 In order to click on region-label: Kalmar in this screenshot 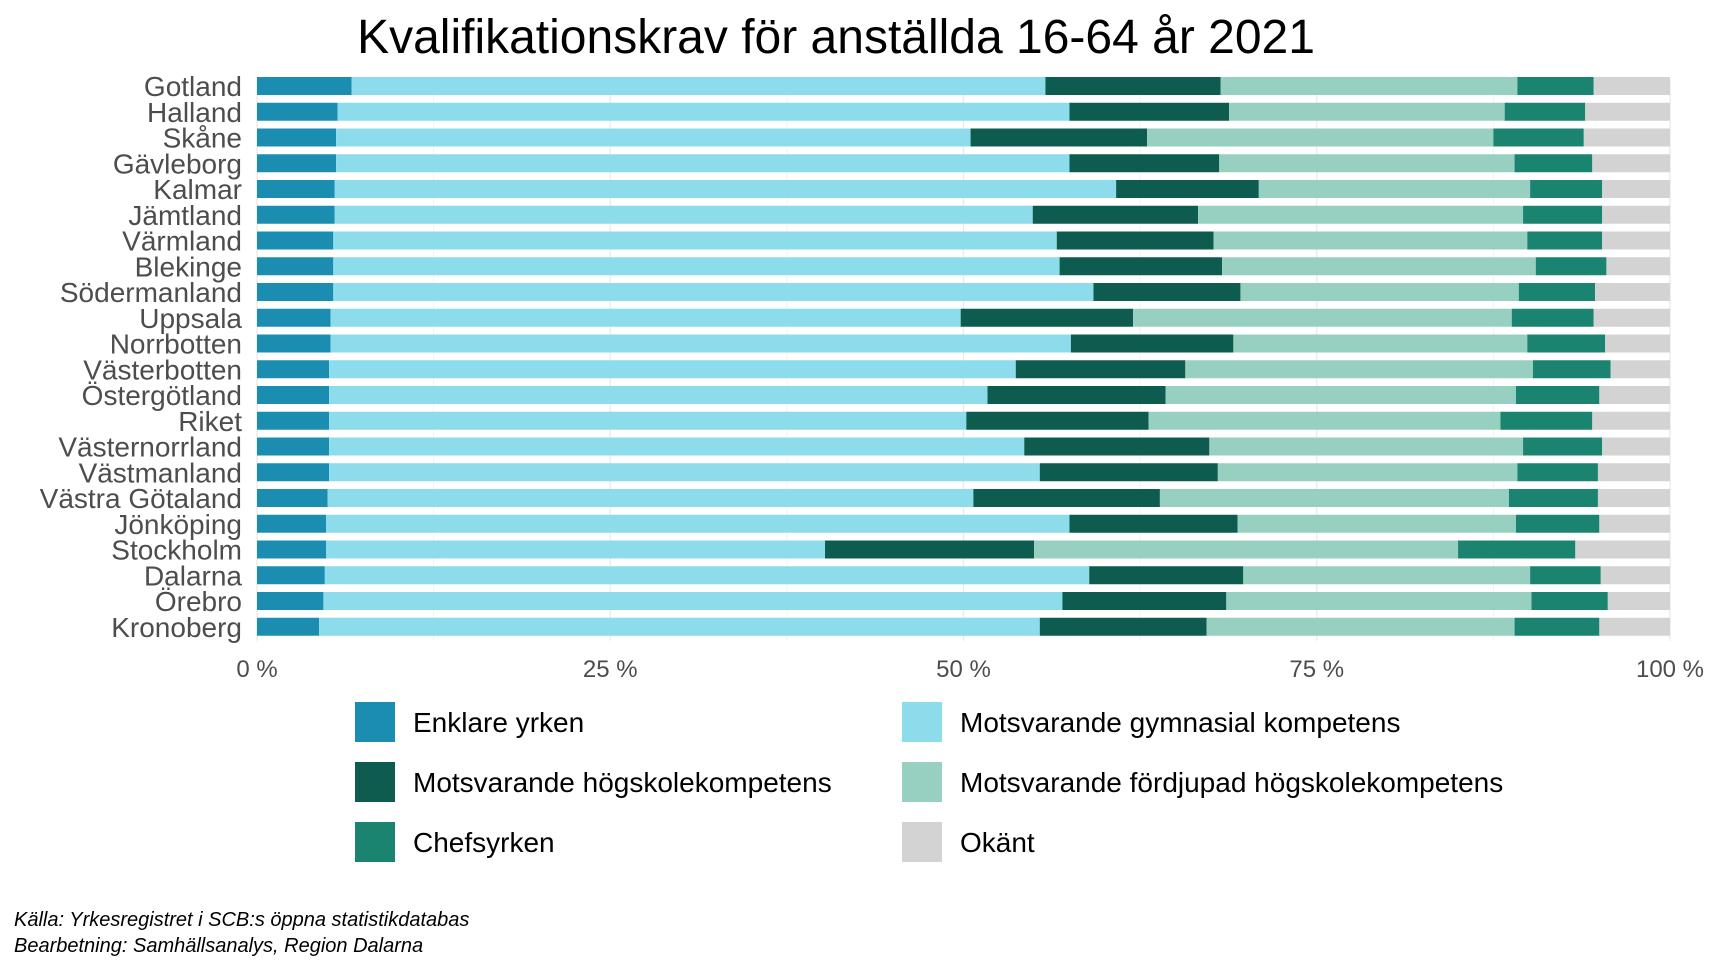, I will do `click(197, 189)`.